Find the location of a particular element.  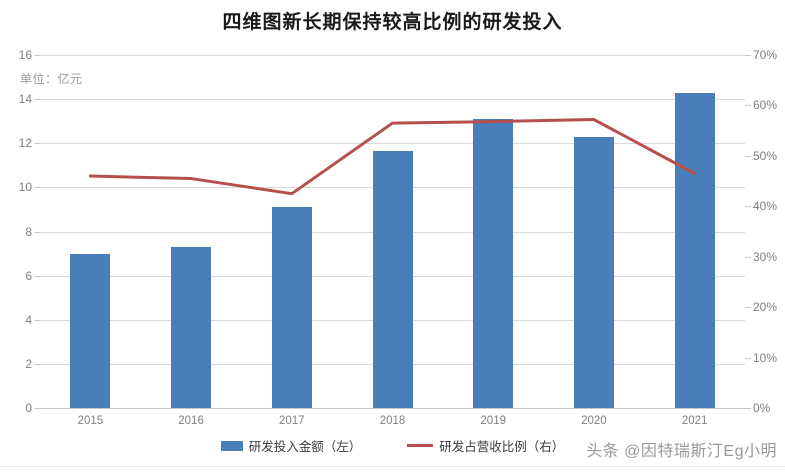

right-axis-tick-label: 30% is located at coordinates (765, 256).